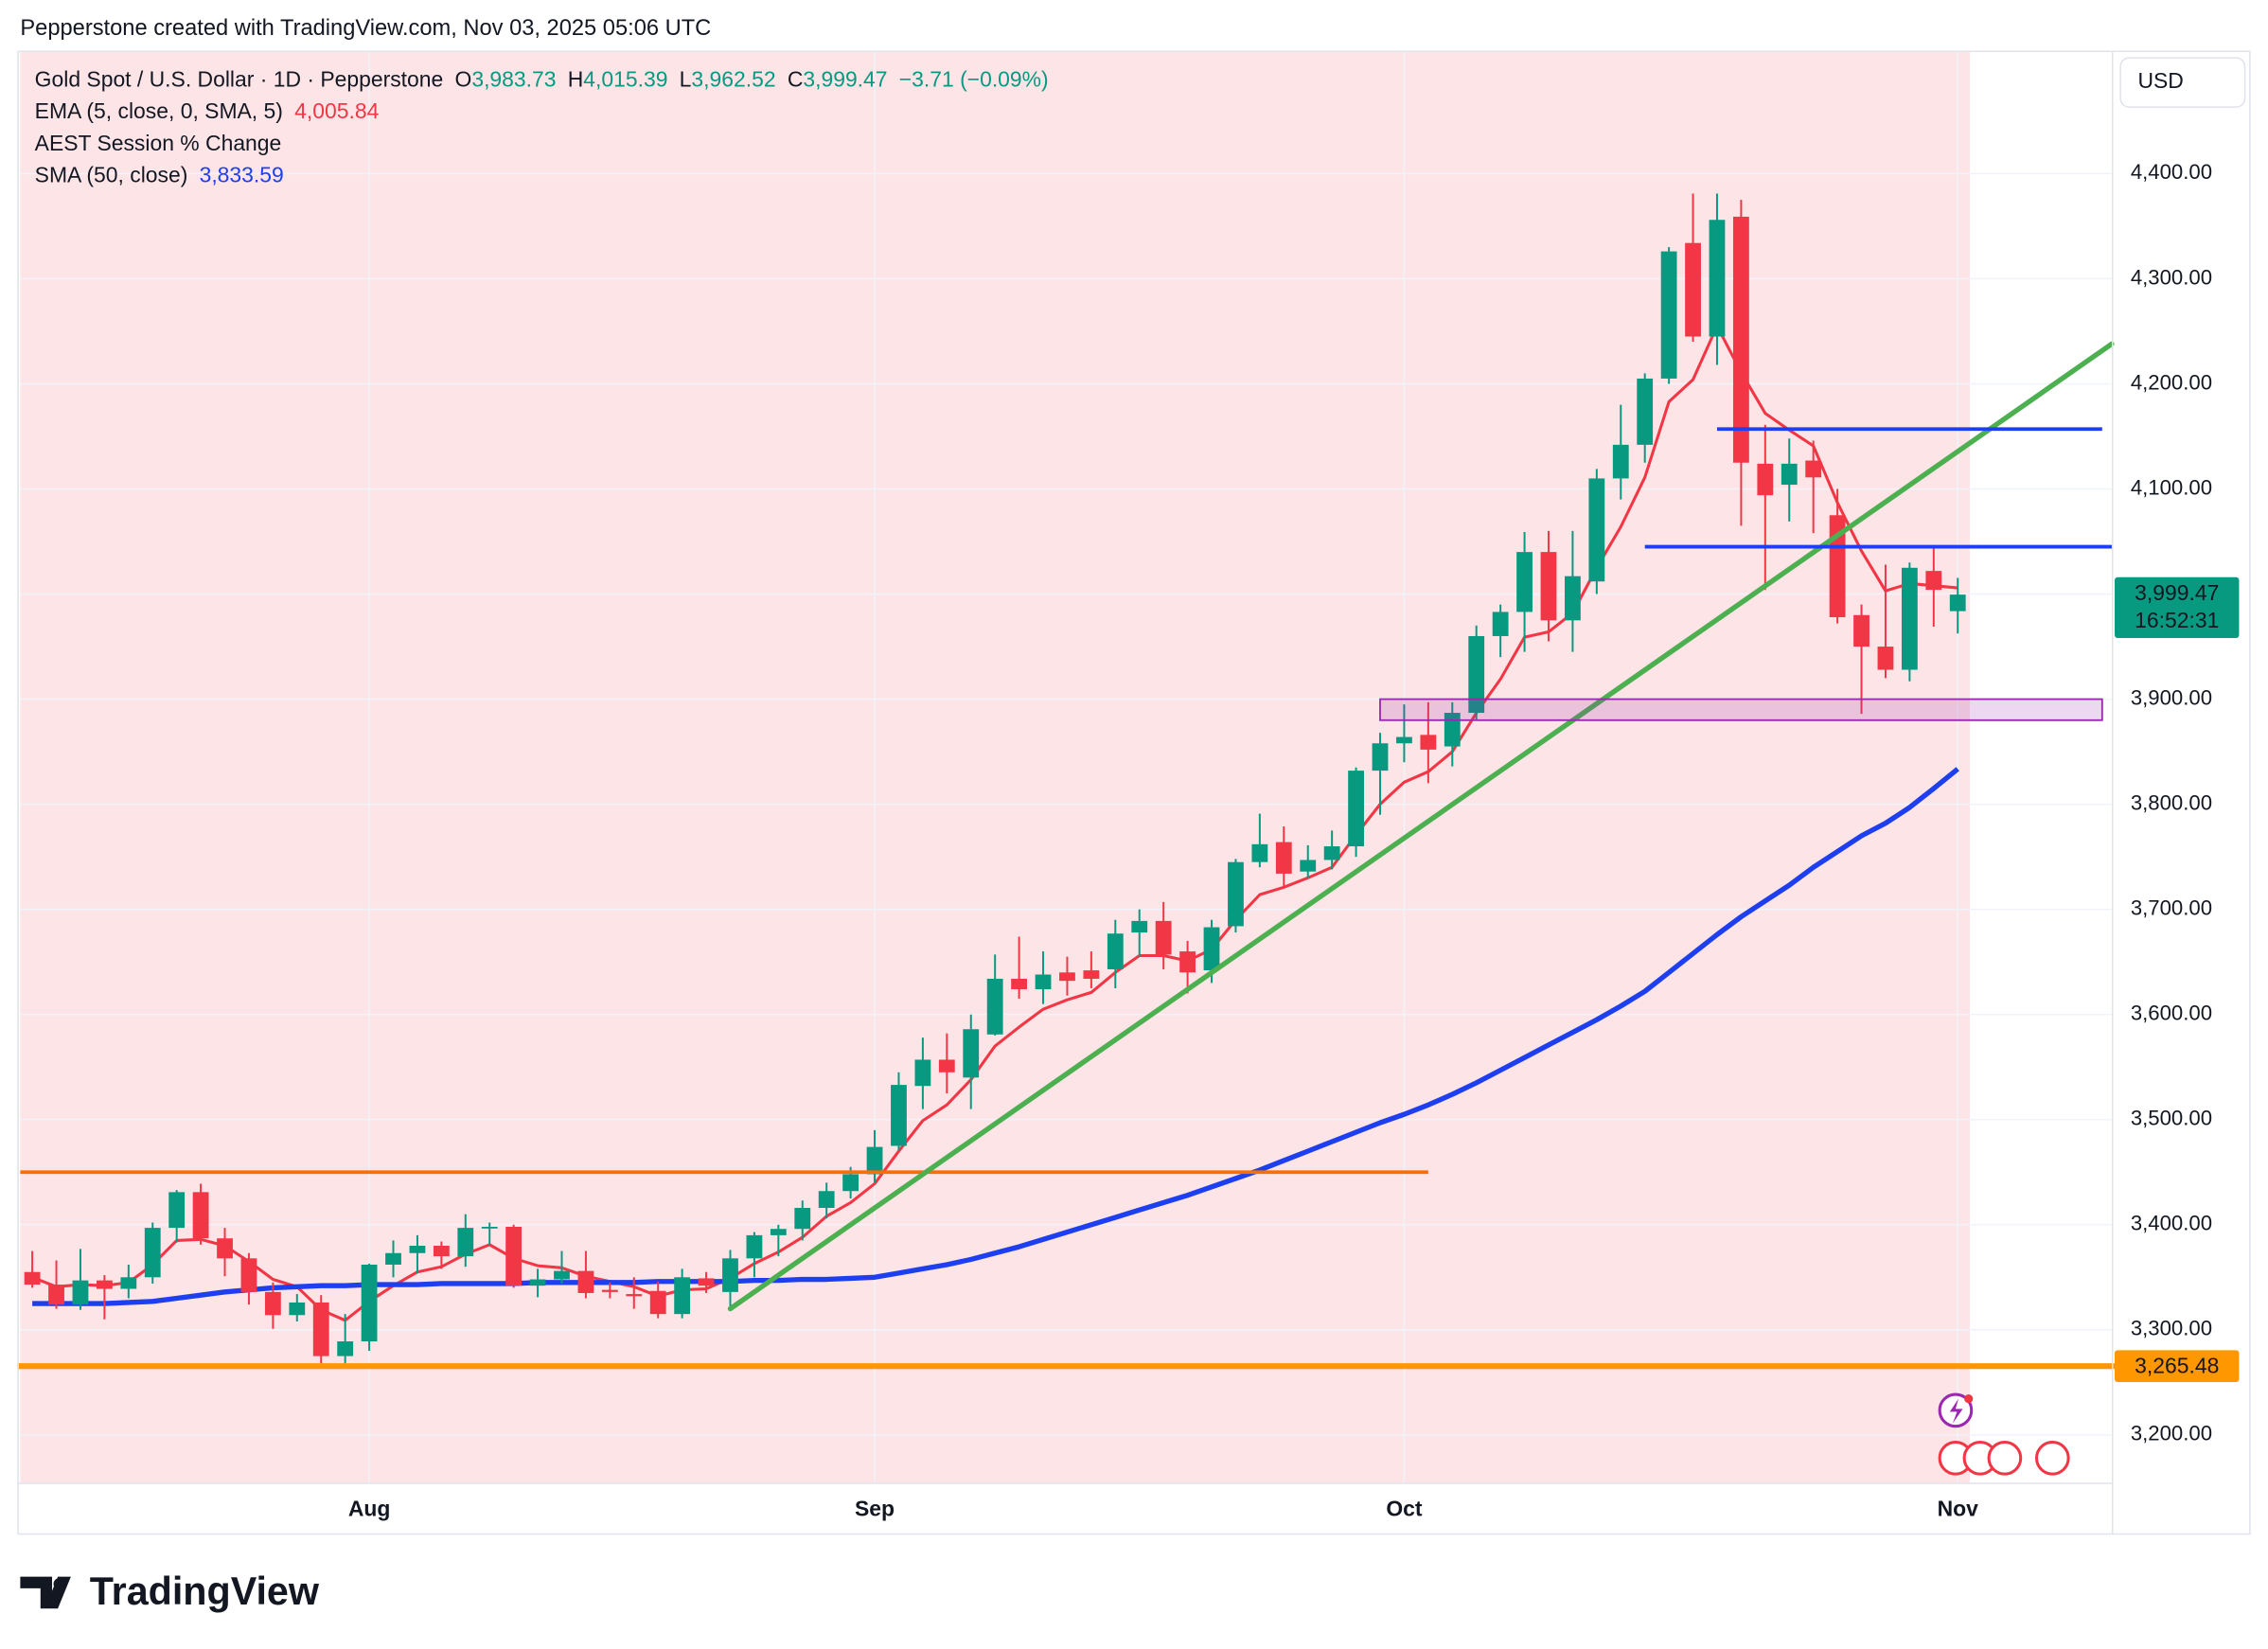 This screenshot has height=1649, width=2268. I want to click on y-tick-label: 3,200.00, so click(2171, 1433).